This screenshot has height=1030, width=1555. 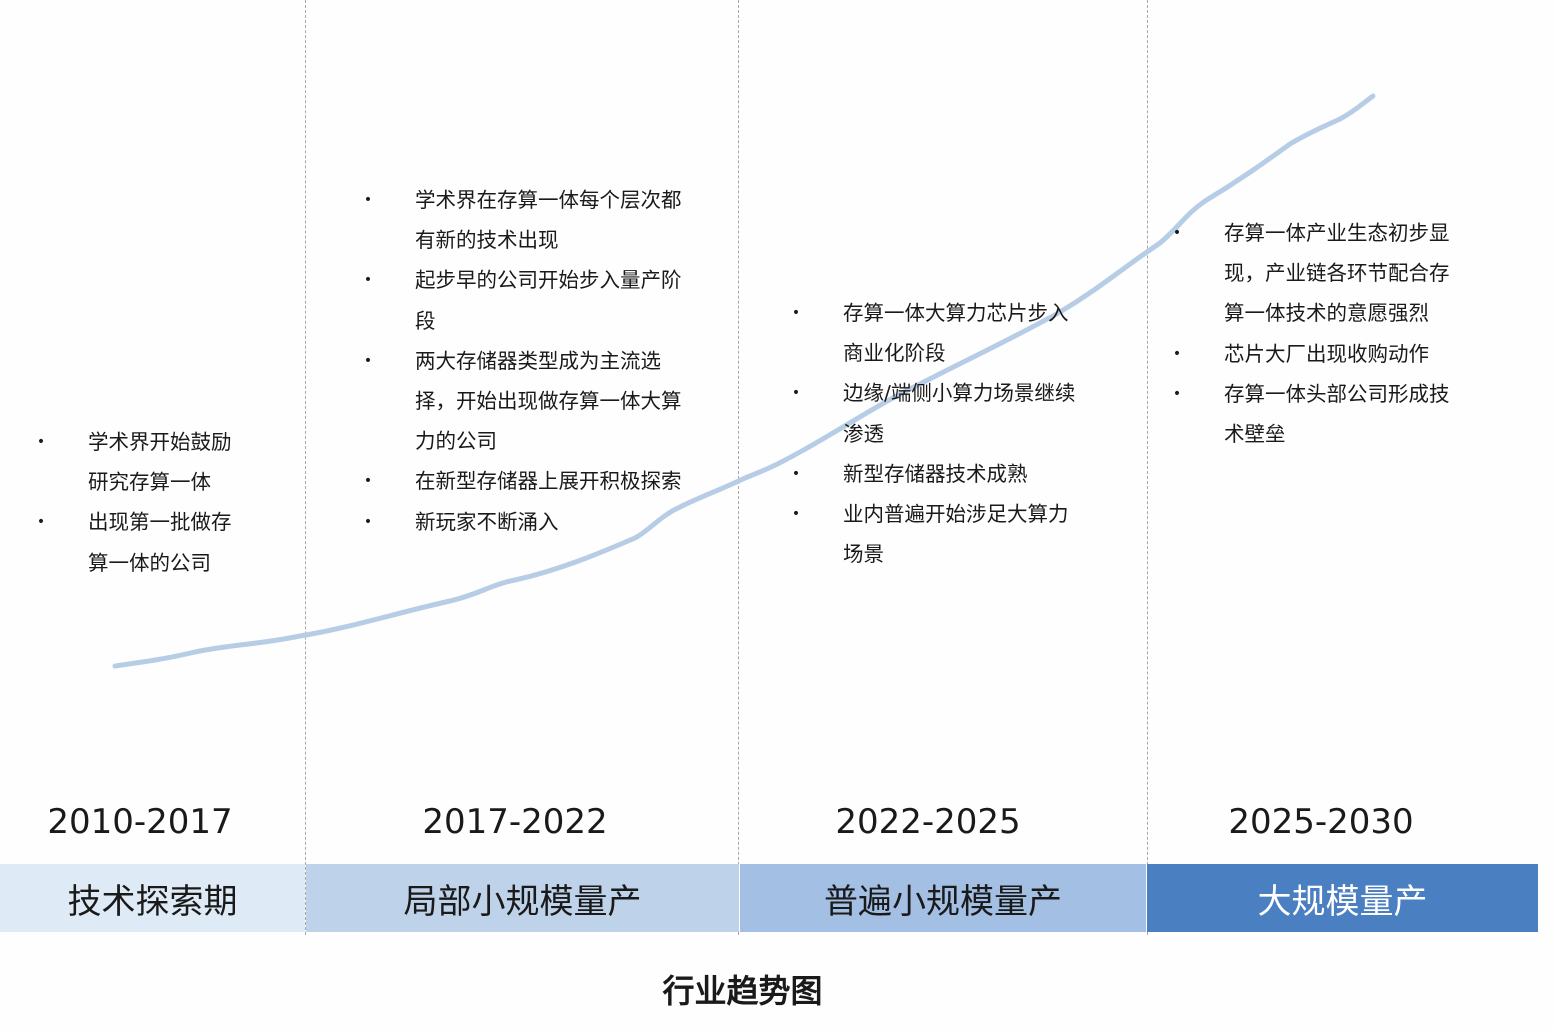 I want to click on bullet-item: • 起步早的公司开始步入量产阶段, so click(x=528, y=300).